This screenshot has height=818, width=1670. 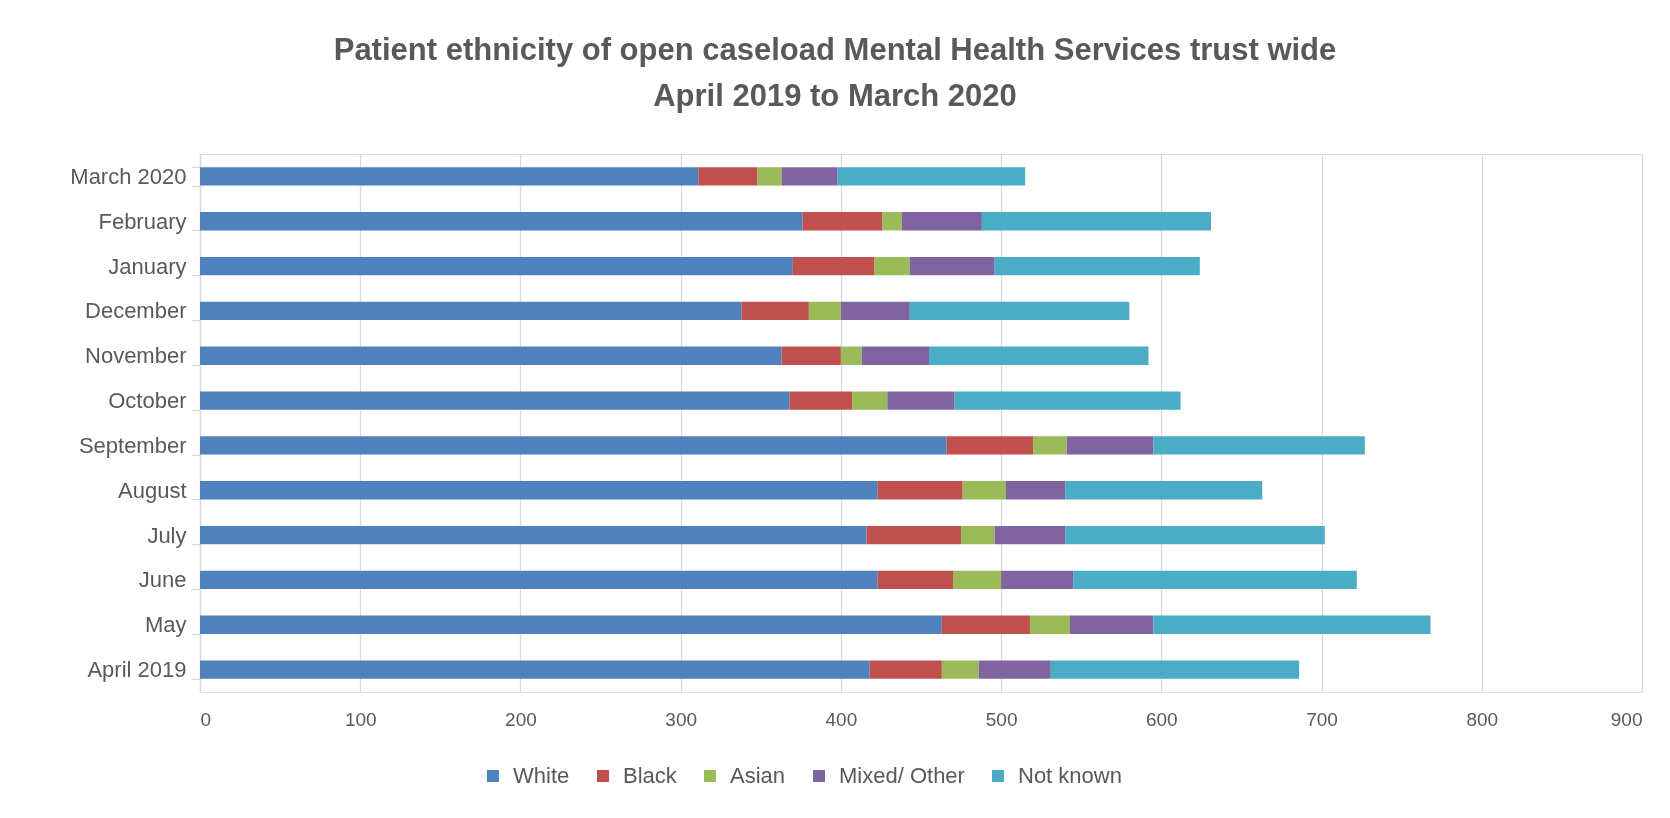 What do you see at coordinates (206, 719) in the screenshot?
I see `x-tick-label: 0` at bounding box center [206, 719].